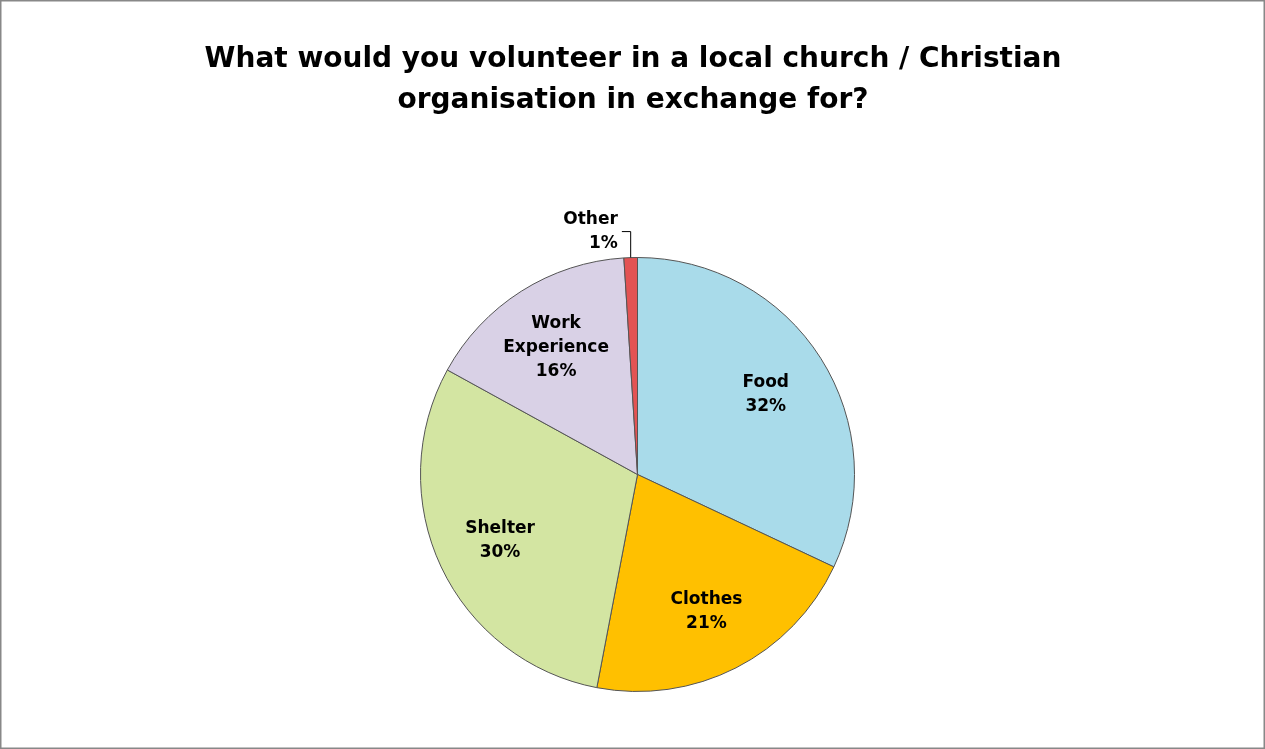  Describe the element at coordinates (500, 527) in the screenshot. I see `slice-label: Shelter` at that location.